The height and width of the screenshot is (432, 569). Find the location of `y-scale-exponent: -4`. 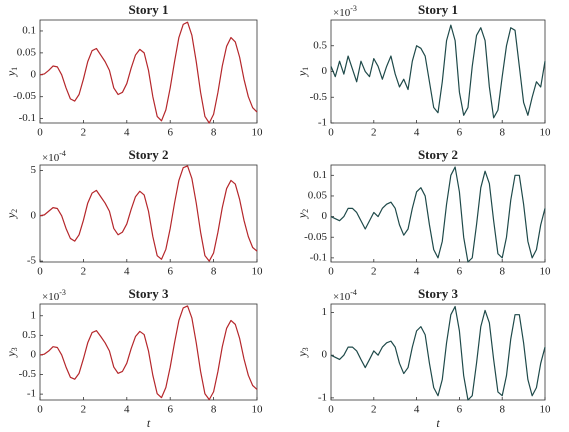

y-scale-exponent: -4 is located at coordinates (62, 153).